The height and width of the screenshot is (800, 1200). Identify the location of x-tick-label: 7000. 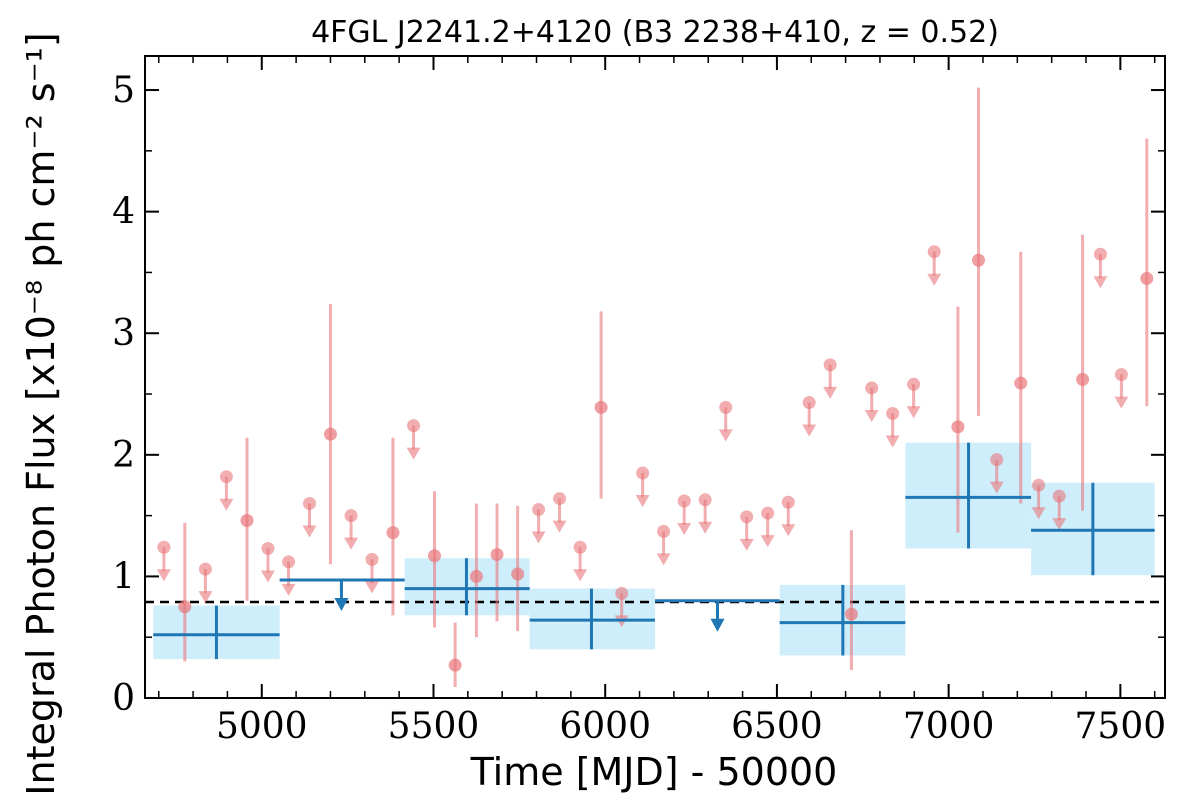
(949, 726).